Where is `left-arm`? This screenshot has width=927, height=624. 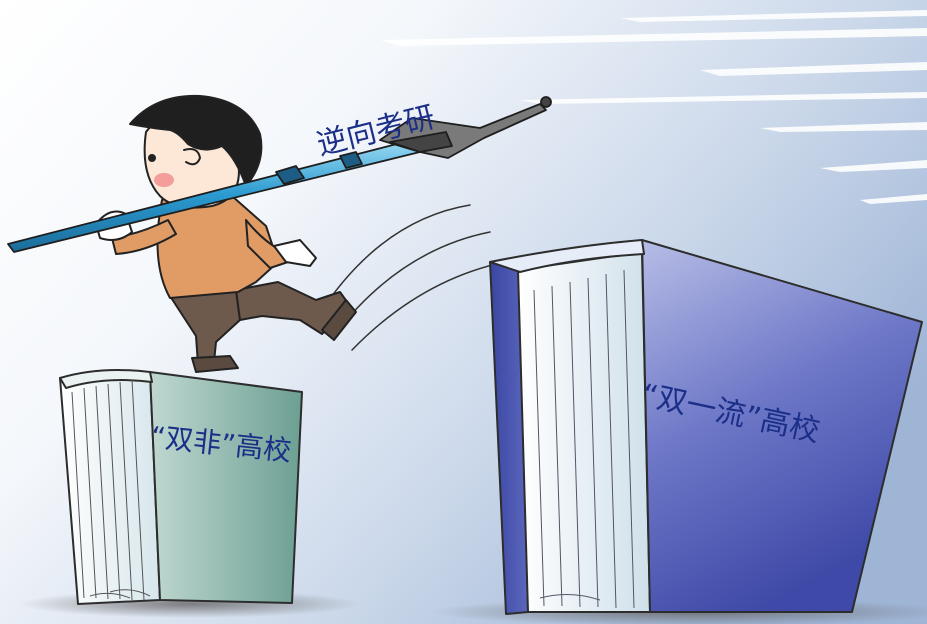
left-arm is located at coordinates (144, 237).